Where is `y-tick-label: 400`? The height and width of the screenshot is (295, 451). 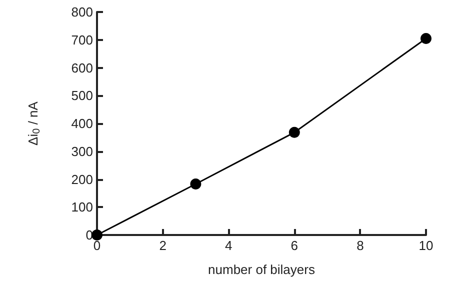 y-tick-label: 400 is located at coordinates (82, 123).